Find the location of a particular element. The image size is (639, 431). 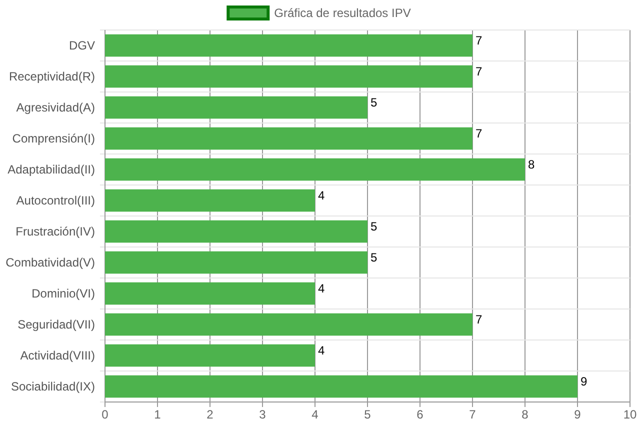

x-tick-label: 4 is located at coordinates (315, 415).